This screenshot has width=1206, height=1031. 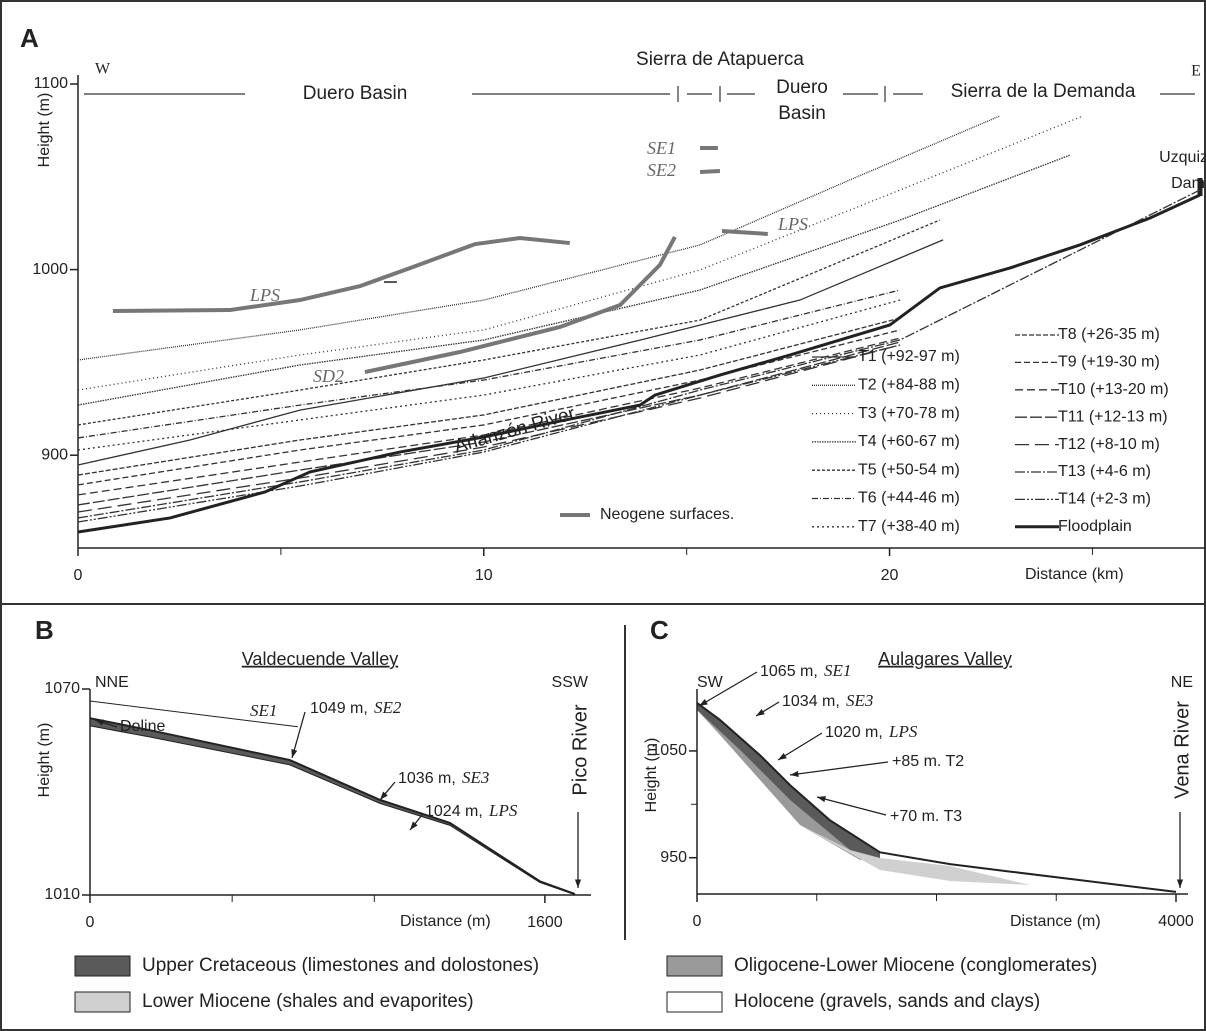 I want to click on annotation: Doline, so click(x=142, y=726).